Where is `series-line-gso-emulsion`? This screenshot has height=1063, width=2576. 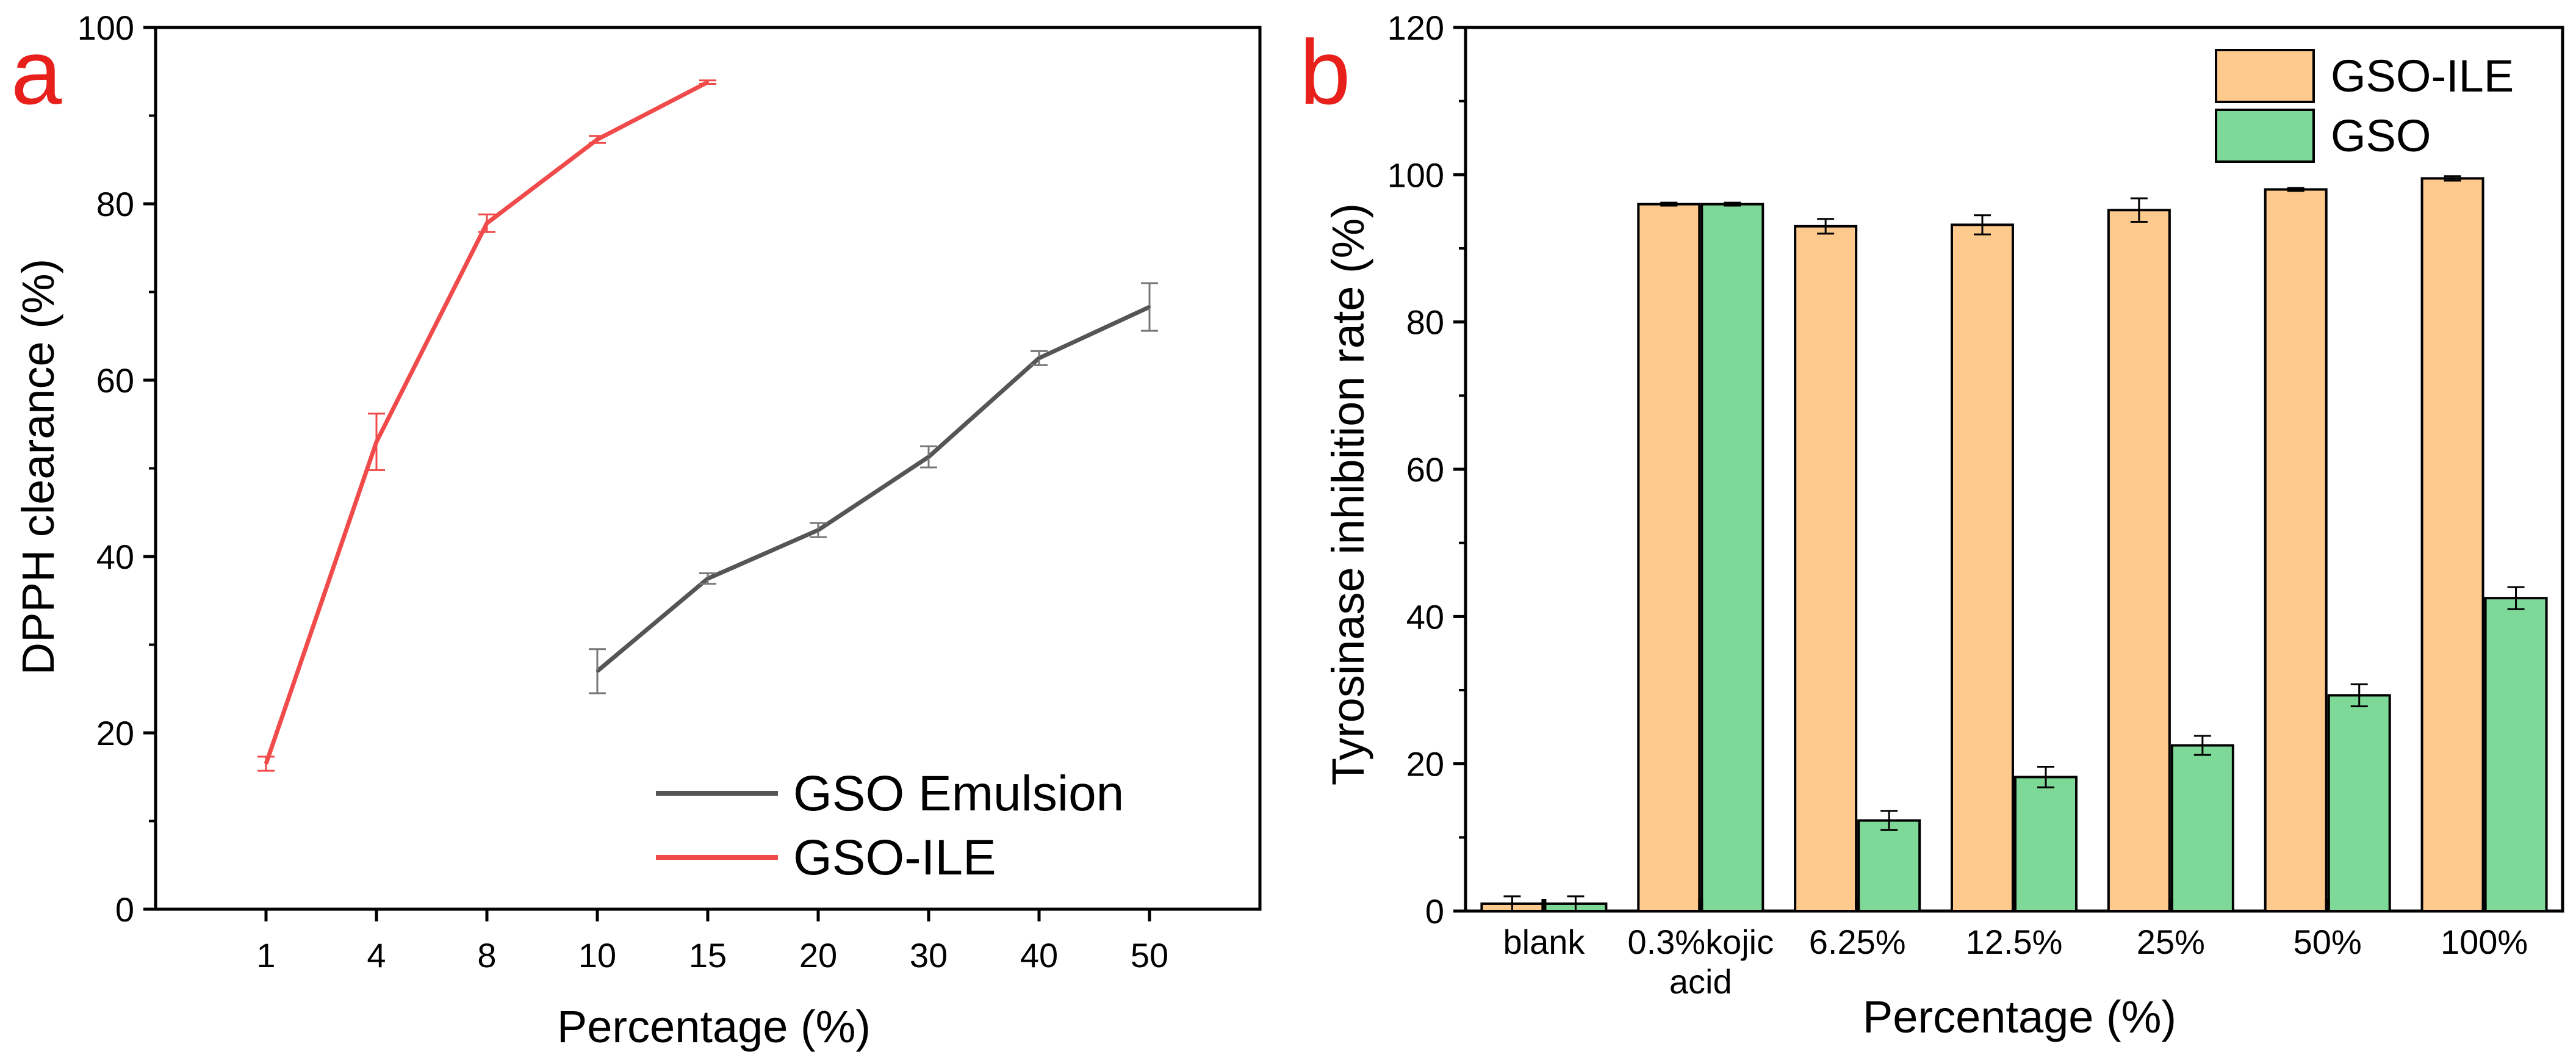
series-line-gso-emulsion is located at coordinates (873, 488).